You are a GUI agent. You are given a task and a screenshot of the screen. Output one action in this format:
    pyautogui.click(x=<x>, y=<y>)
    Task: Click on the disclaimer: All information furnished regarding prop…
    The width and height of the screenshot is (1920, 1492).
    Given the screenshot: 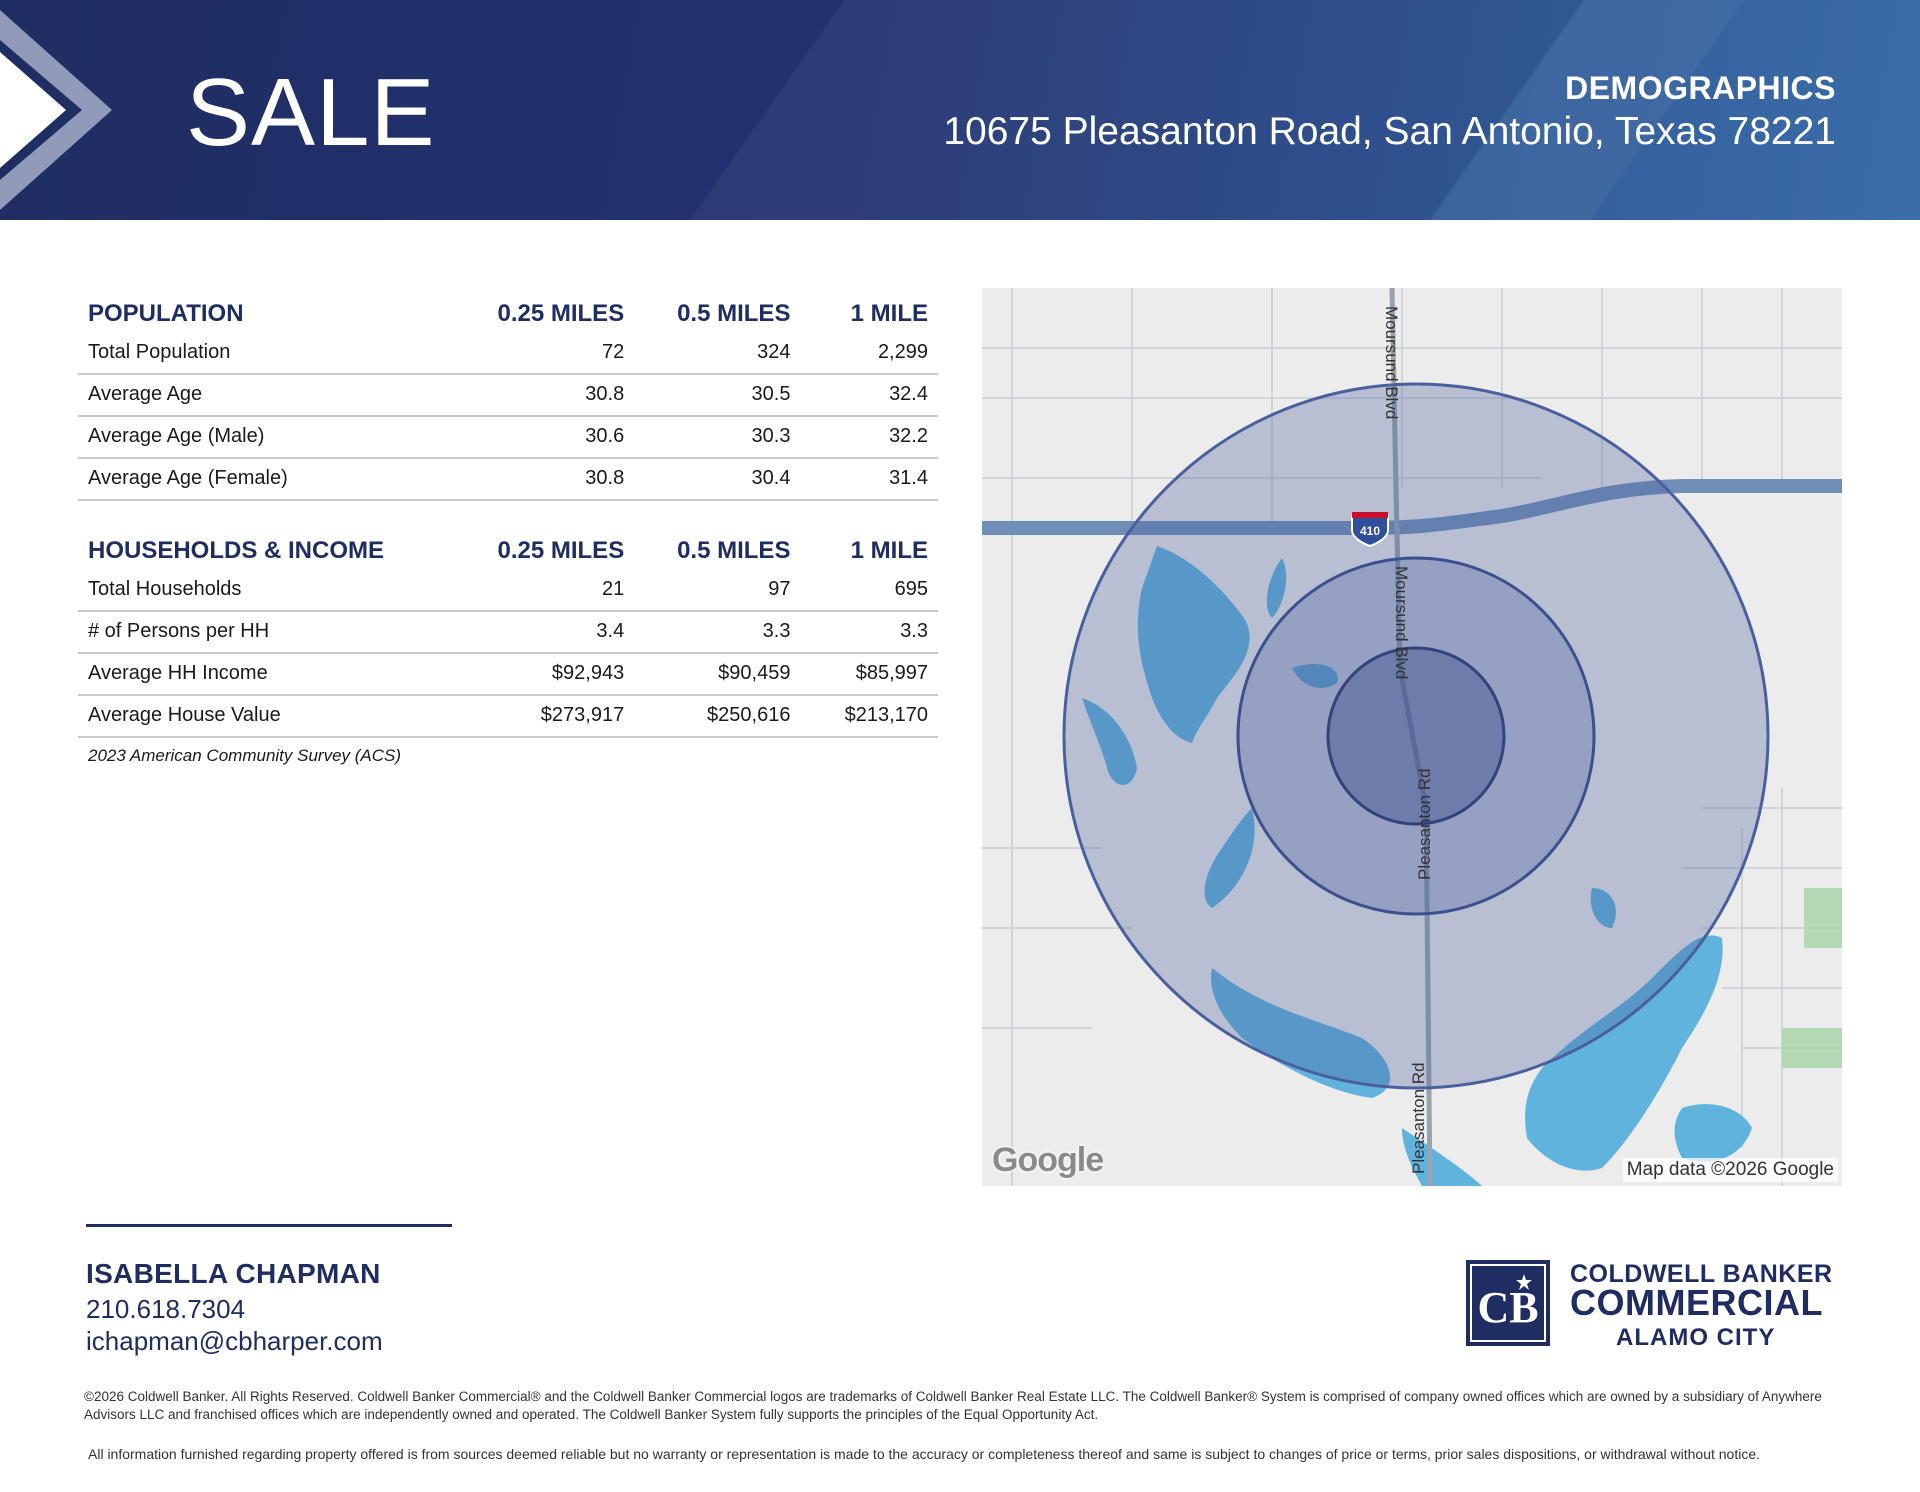 What is the action you would take?
    pyautogui.click(x=924, y=1454)
    